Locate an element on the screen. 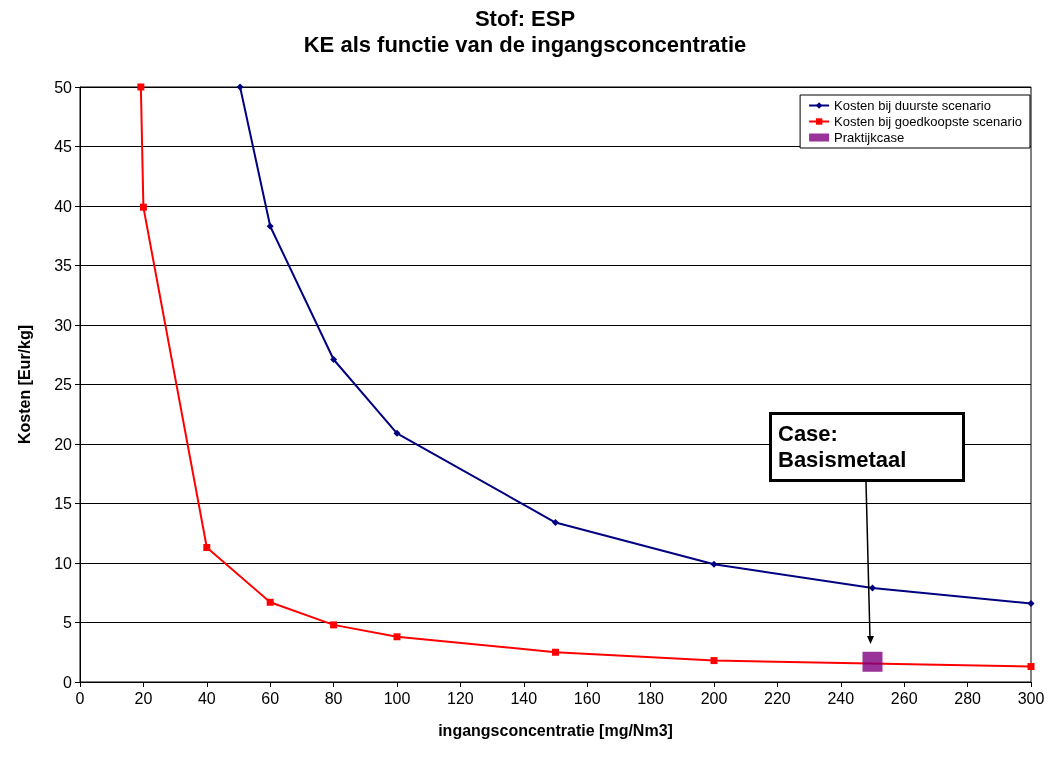 This screenshot has height=762, width=1050. chart-subtitle: KE als functie van de ingangsconcentratie is located at coordinates (525, 44).